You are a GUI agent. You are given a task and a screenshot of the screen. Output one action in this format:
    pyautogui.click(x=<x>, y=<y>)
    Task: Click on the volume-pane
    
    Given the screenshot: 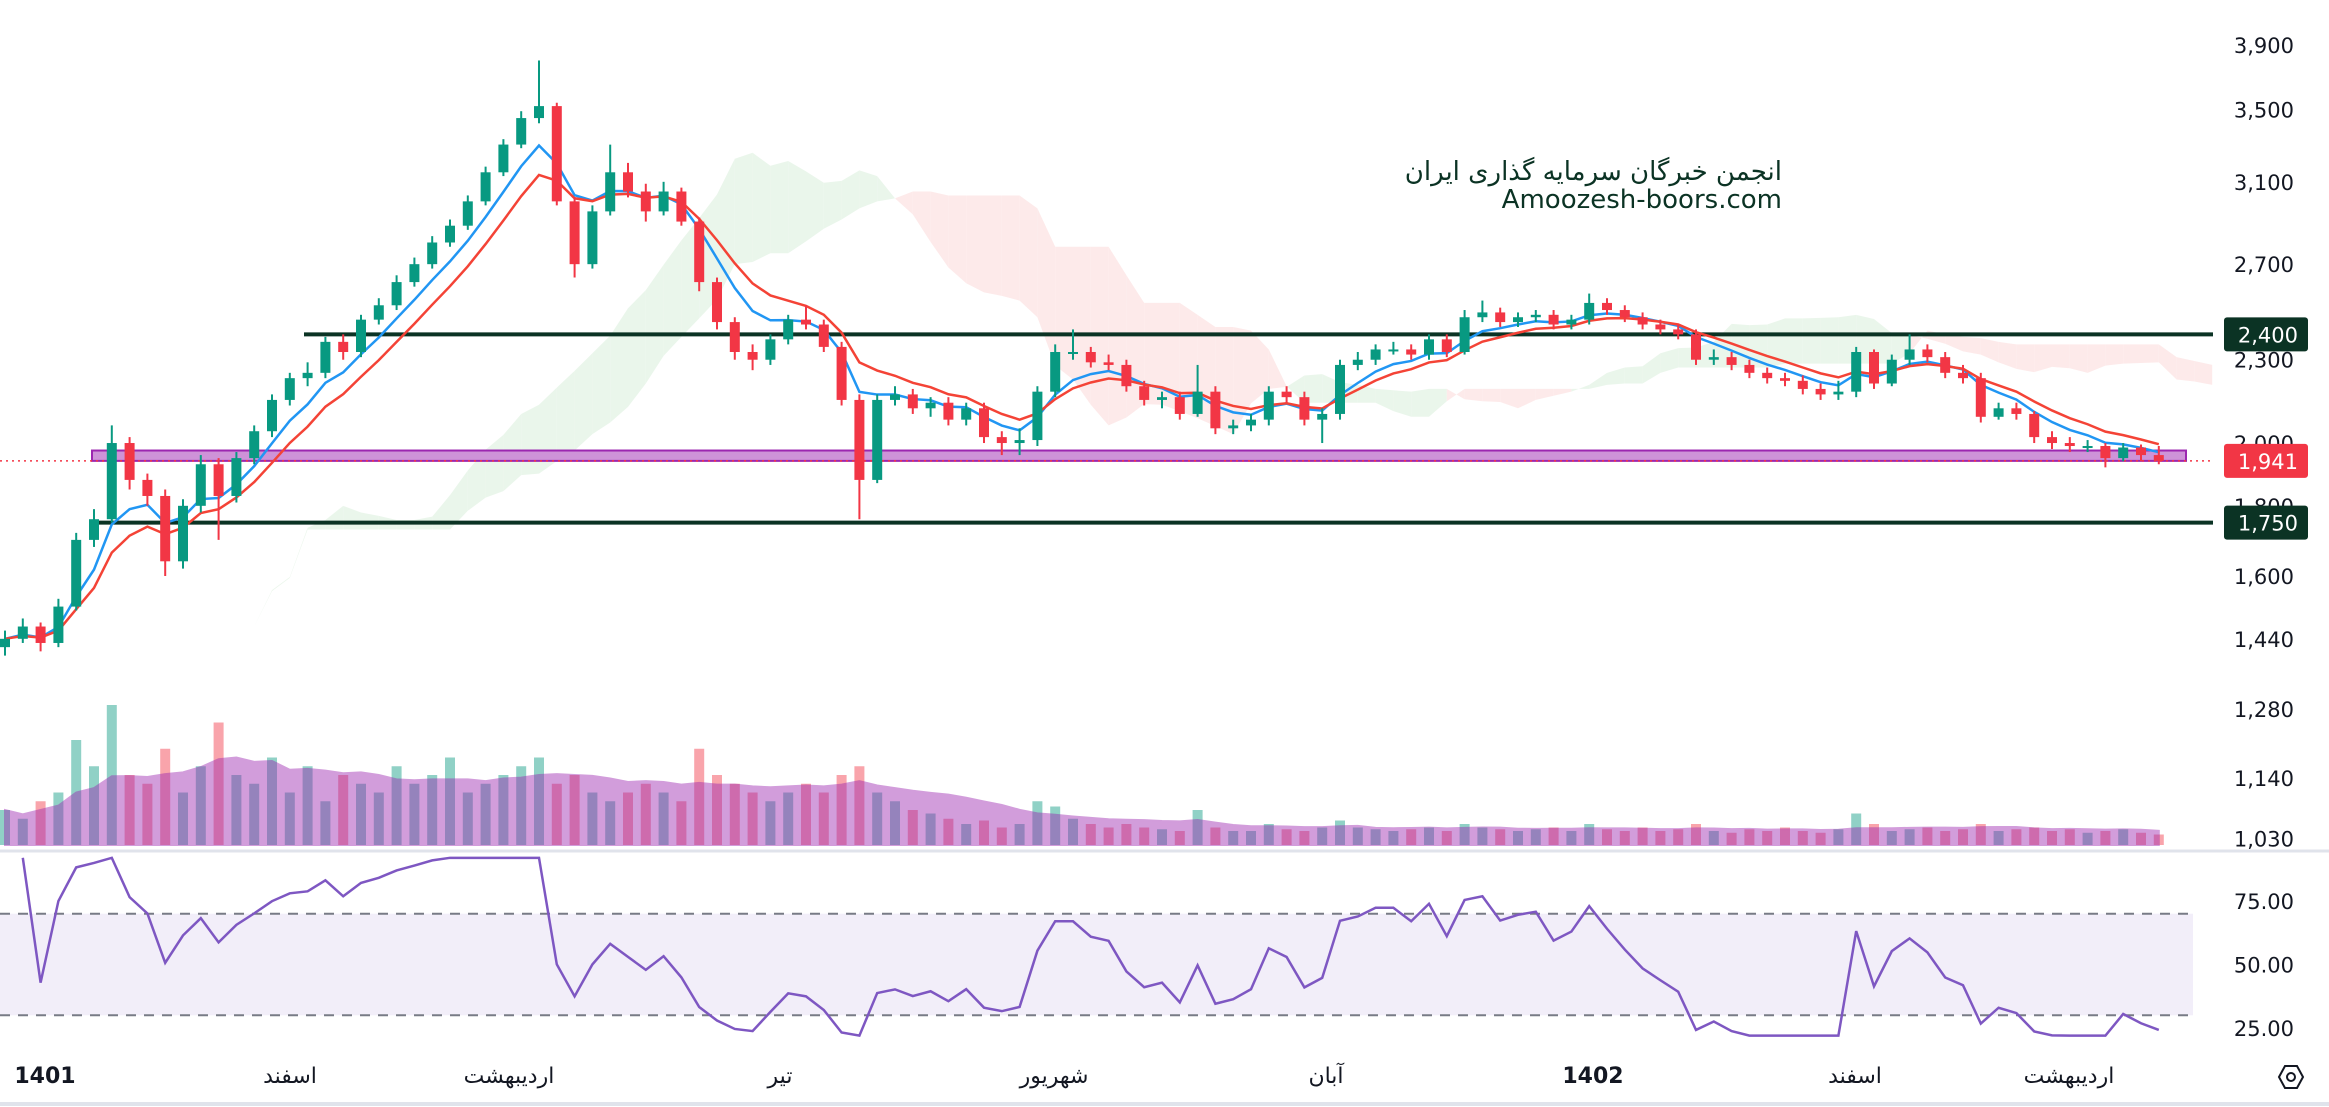 What is the action you would take?
    pyautogui.click(x=1082, y=775)
    